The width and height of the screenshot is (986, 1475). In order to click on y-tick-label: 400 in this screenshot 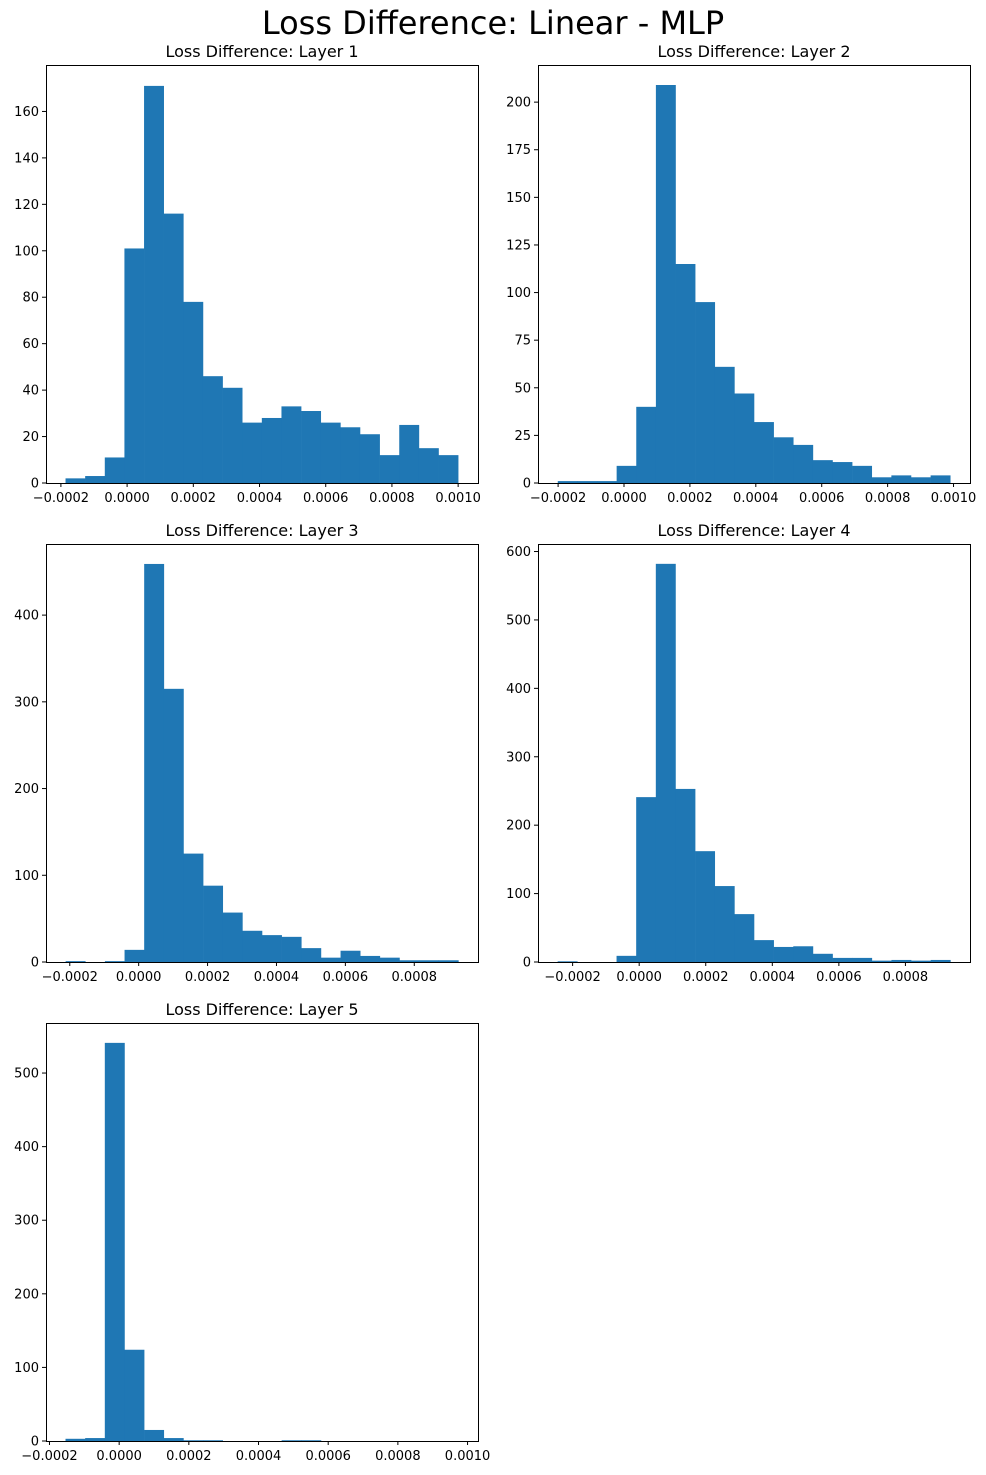, I will do `click(26, 1147)`.